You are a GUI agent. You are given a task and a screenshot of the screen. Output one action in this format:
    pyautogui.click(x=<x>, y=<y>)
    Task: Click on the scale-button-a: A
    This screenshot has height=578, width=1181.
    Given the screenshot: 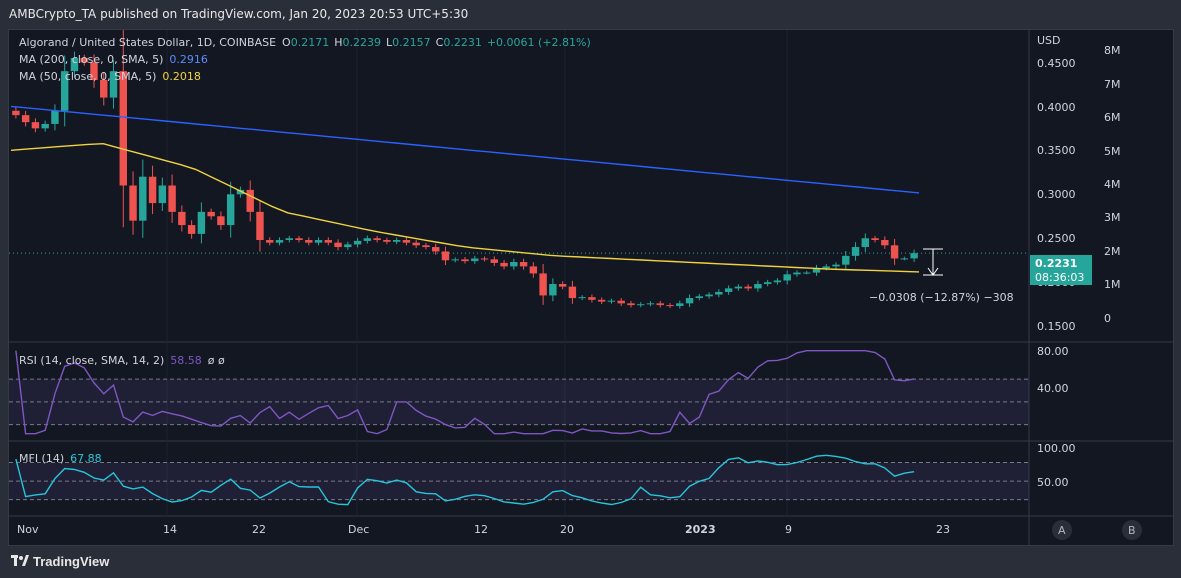 What is the action you would take?
    pyautogui.click(x=1062, y=530)
    